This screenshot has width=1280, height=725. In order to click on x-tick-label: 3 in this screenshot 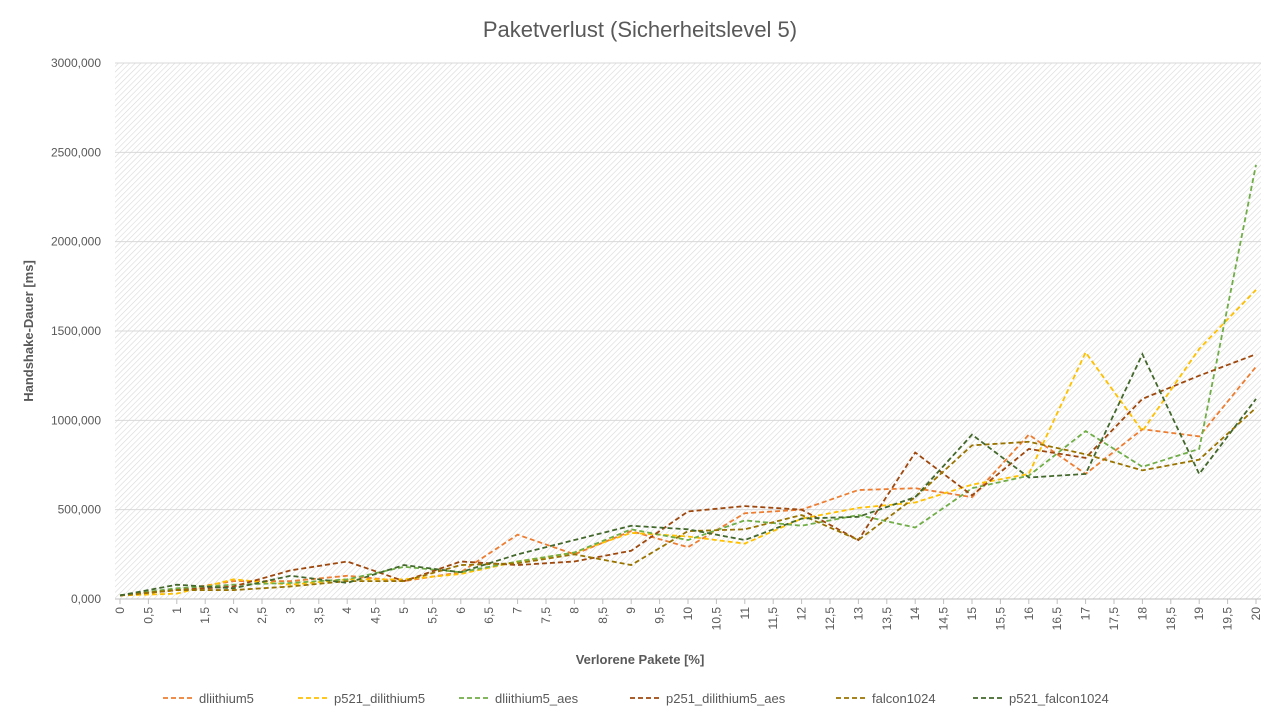, I will do `click(290, 610)`.